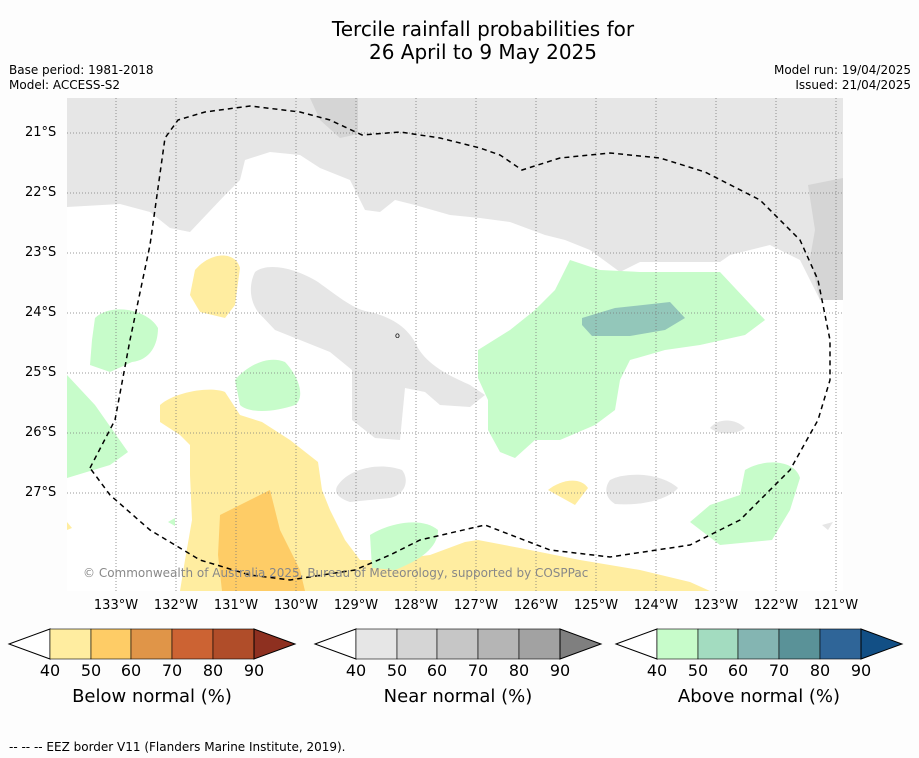 The image size is (919, 758). Describe the element at coordinates (519, 670) in the screenshot. I see `cb-near-tick: 80` at that location.